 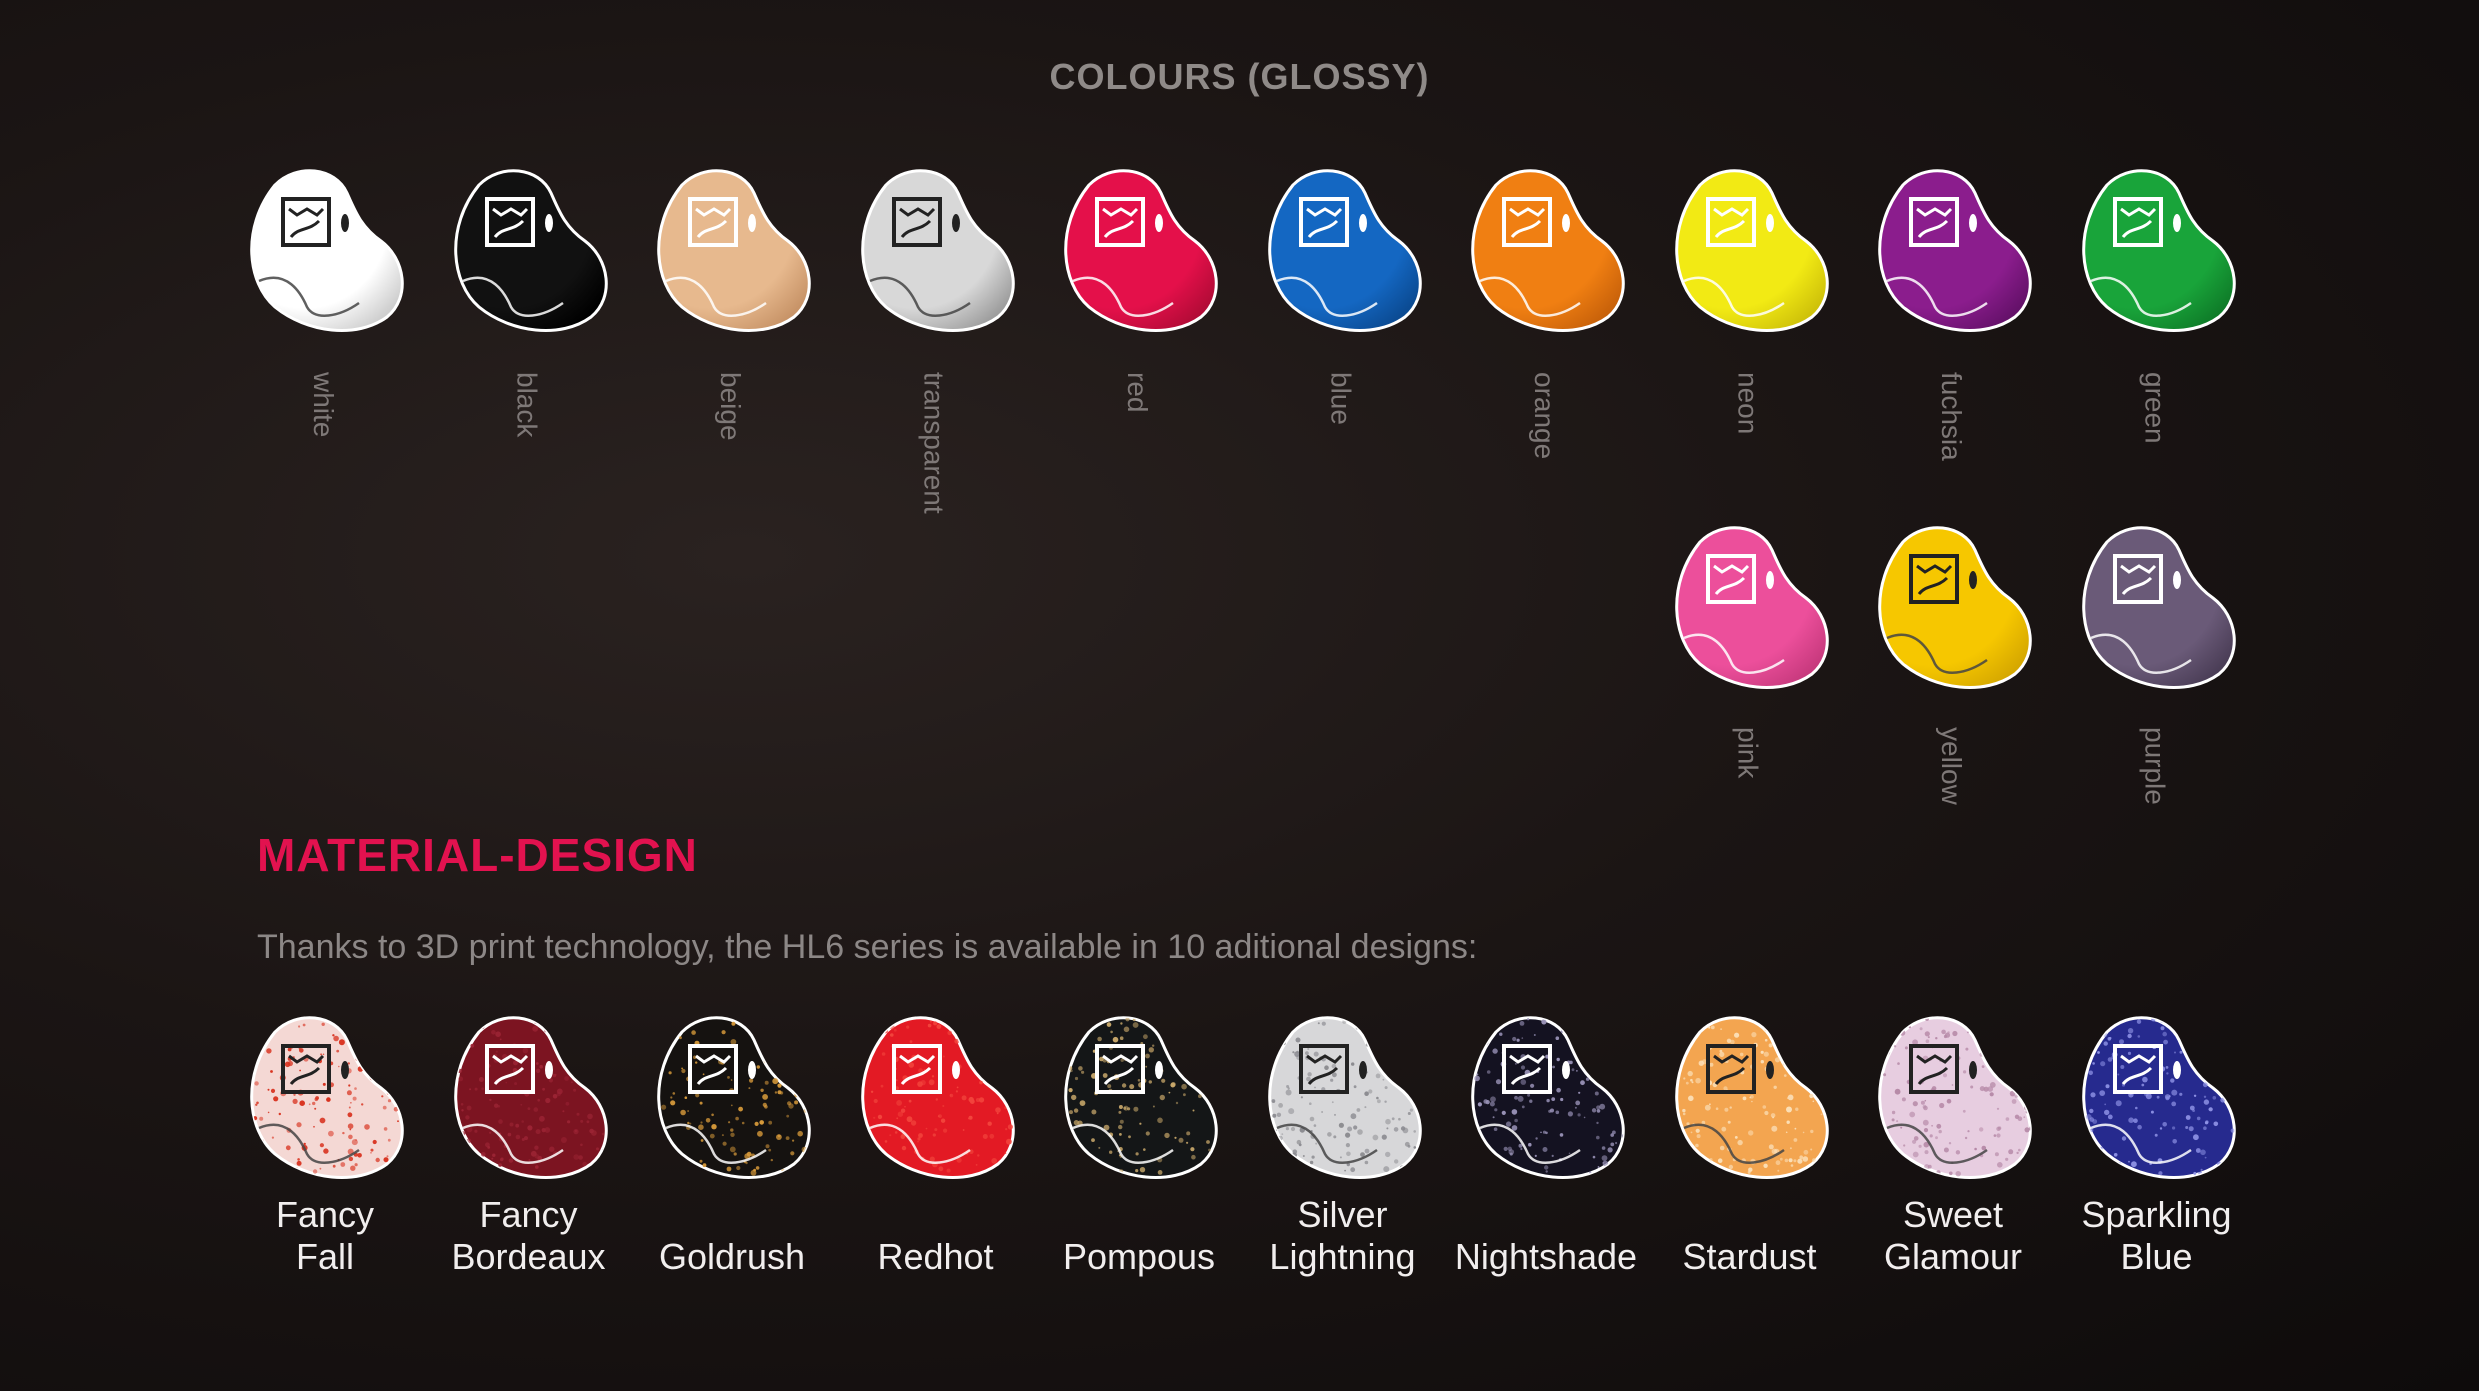 I want to click on colour-label-beige: beige, so click(x=730, y=406).